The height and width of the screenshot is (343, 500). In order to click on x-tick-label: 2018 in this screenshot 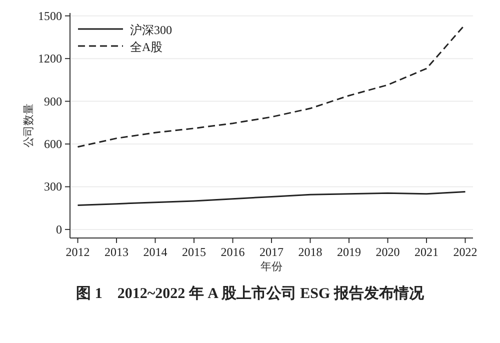, I will do `click(310, 252)`.